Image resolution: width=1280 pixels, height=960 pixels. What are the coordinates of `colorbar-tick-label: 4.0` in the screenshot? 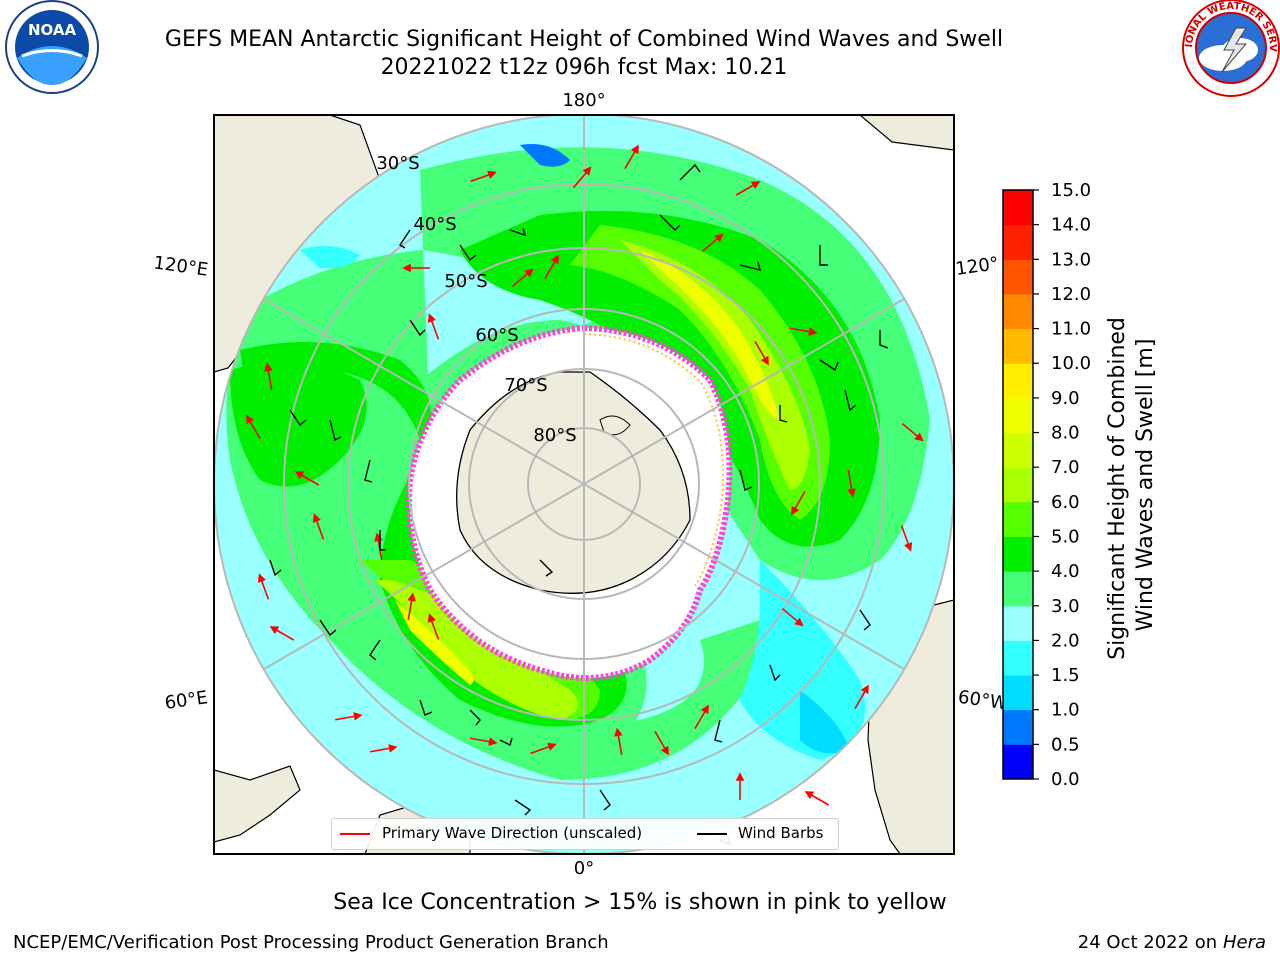 It's located at (1065, 571).